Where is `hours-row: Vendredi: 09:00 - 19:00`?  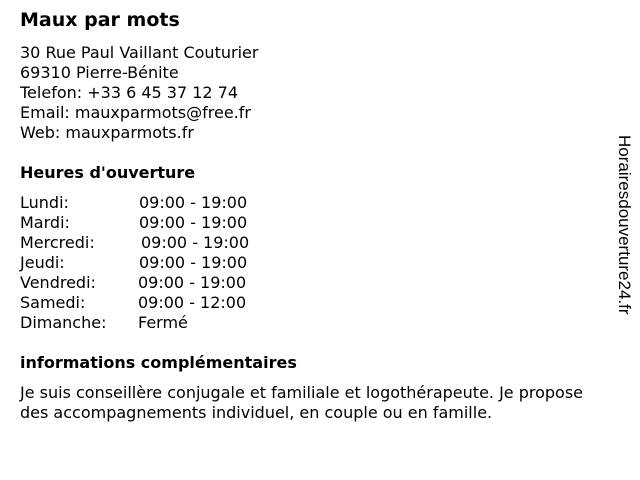 hours-row: Vendredi: 09:00 - 19:00 is located at coordinates (134, 283).